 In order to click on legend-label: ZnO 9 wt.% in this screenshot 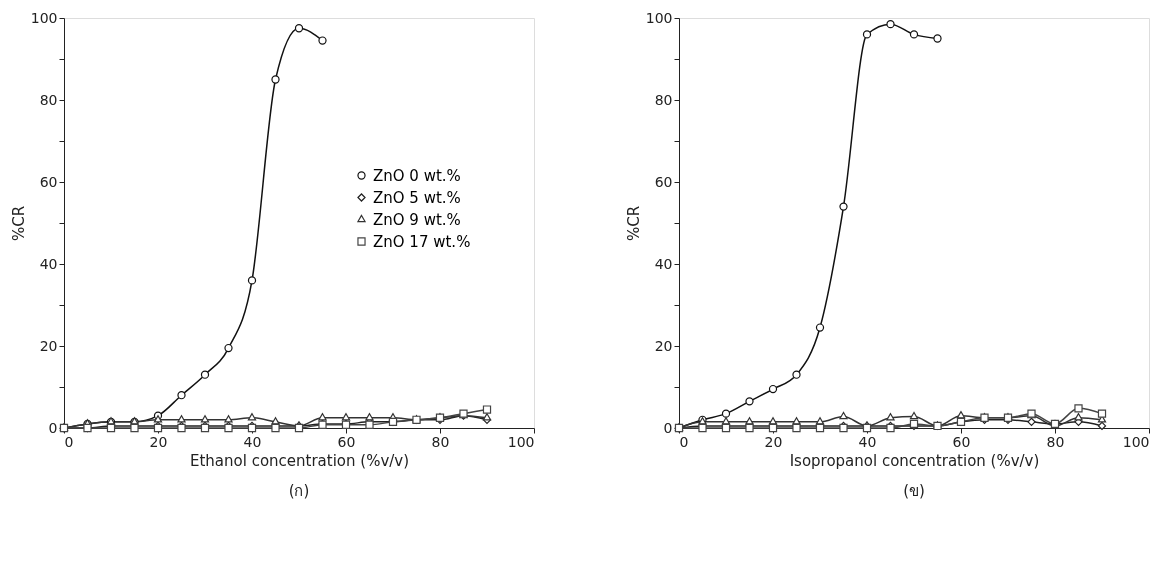, I will do `click(417, 219)`.